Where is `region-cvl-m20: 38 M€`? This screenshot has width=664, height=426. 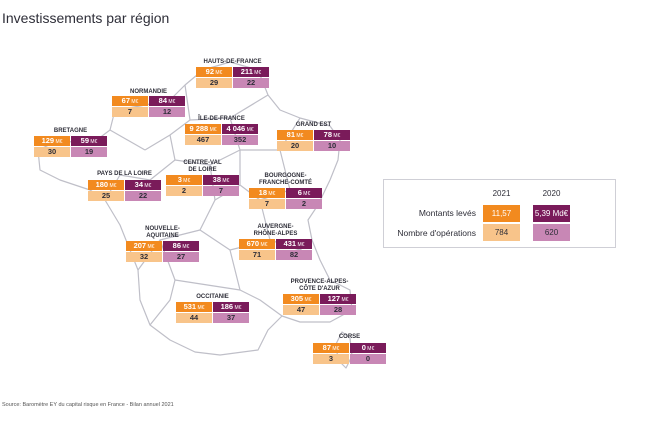 region-cvl-m20: 38 M€ is located at coordinates (221, 180).